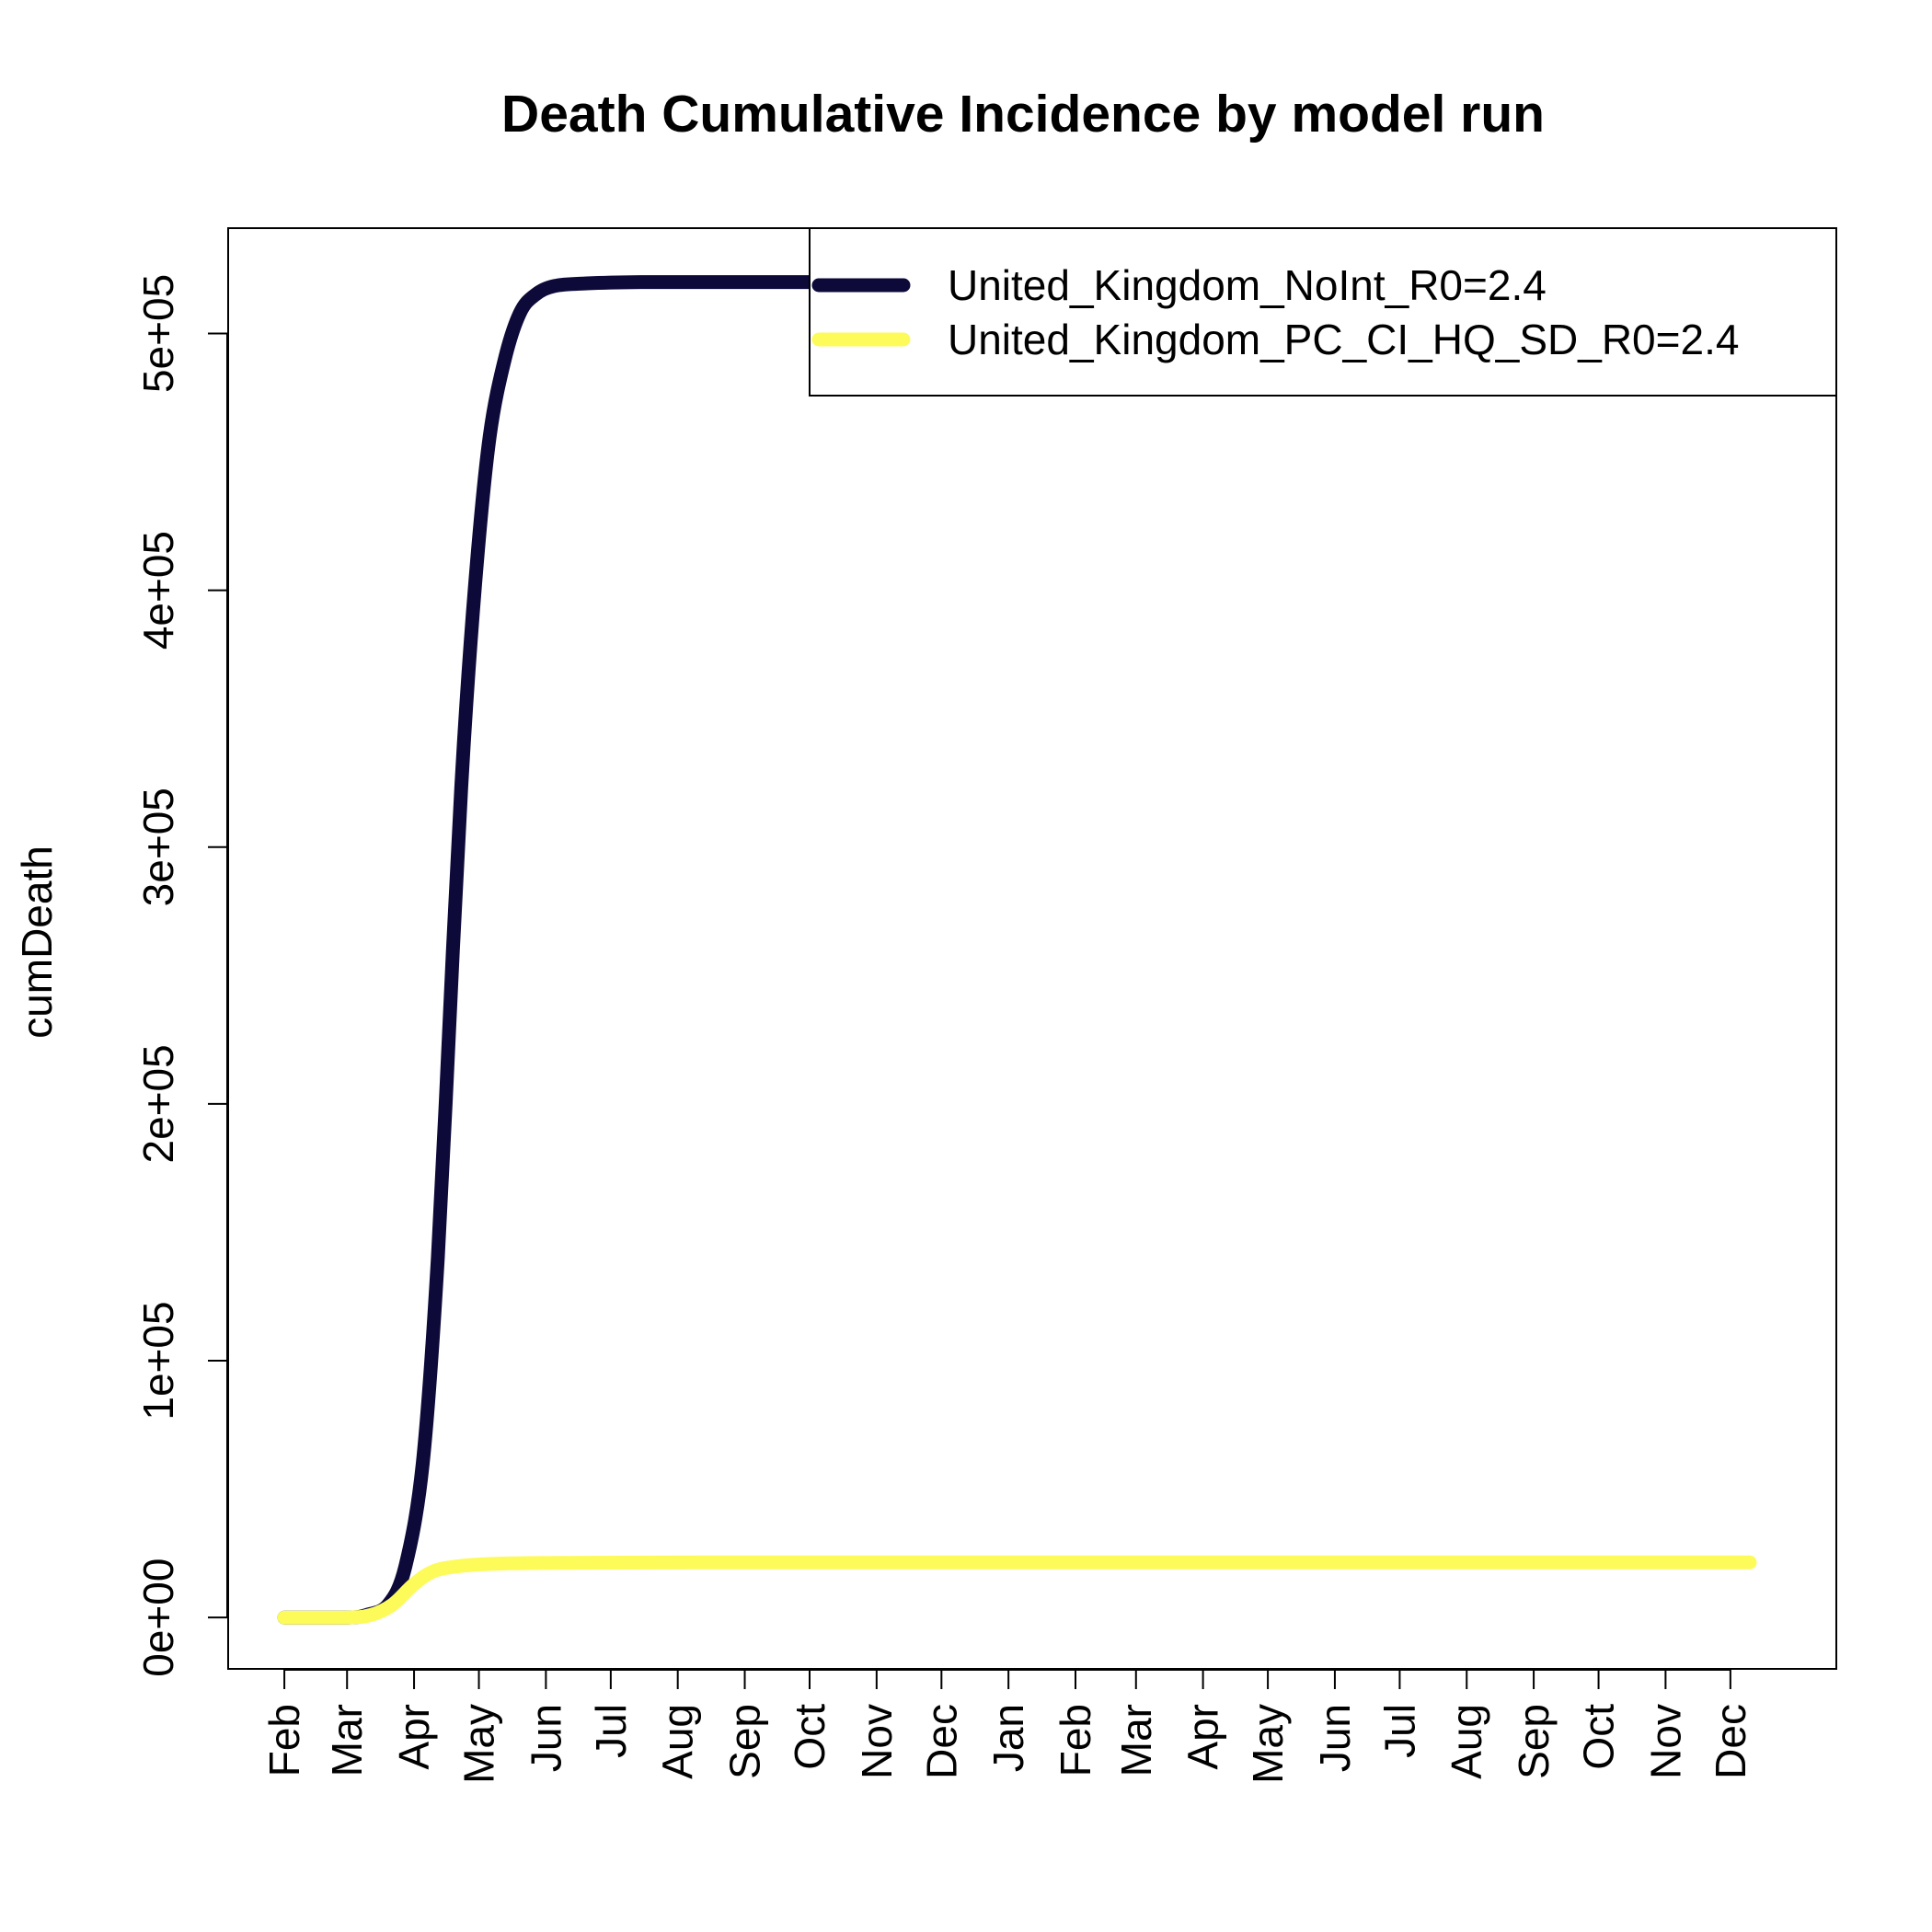 This screenshot has height=1932, width=1932. What do you see at coordinates (1023, 114) in the screenshot?
I see `chart-title: Death Cumulative Incidence by model run` at bounding box center [1023, 114].